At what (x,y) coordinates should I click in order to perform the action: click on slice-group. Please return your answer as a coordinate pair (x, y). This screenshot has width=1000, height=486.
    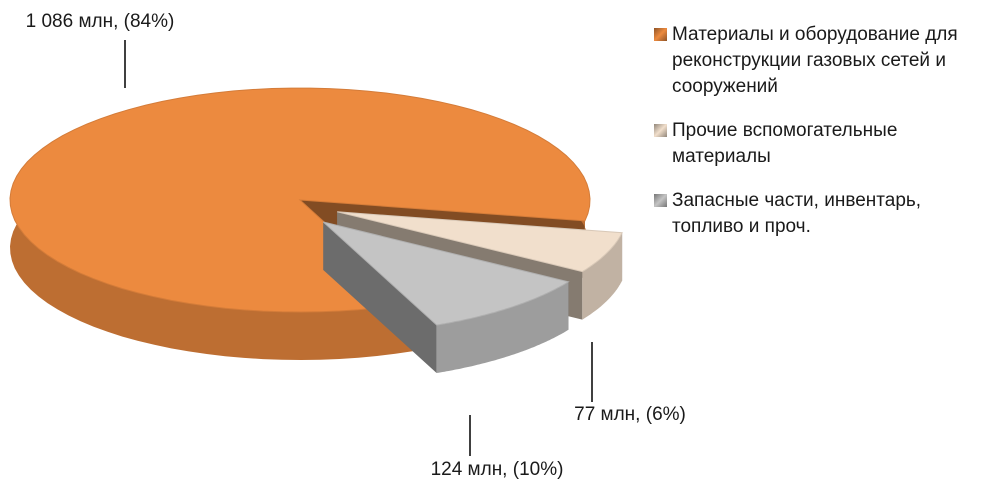
    Looking at the image, I should click on (446, 297).